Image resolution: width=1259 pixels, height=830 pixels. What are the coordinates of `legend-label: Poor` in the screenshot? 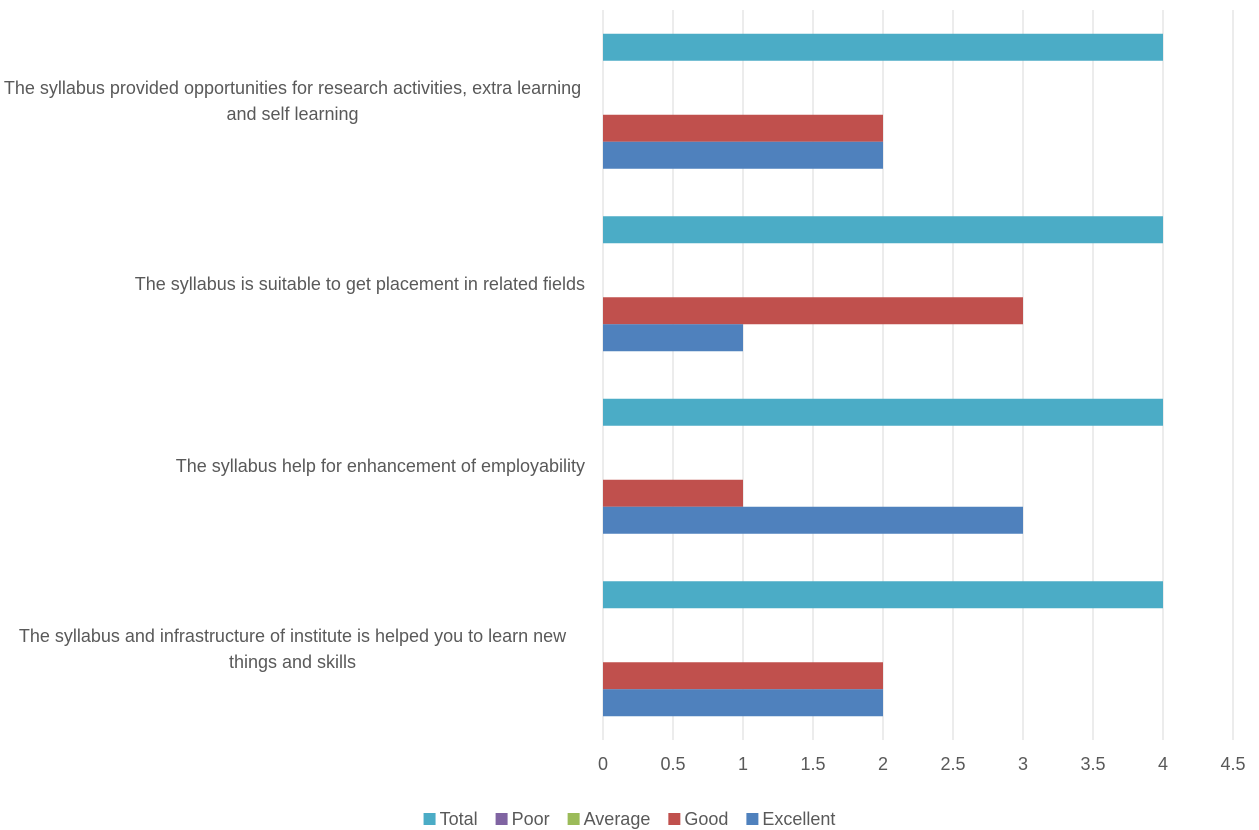 It's located at (531, 819).